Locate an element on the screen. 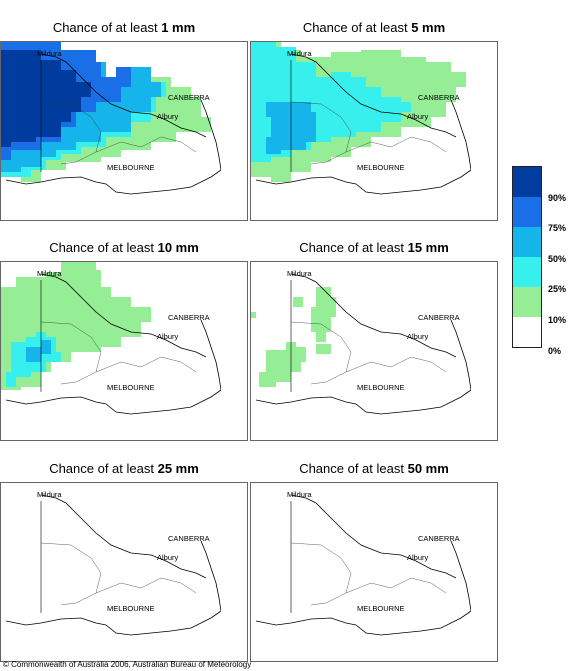 Image resolution: width=570 pixels, height=671 pixels. panel-title: Chance of at least 50 mm is located at coordinates (374, 468).